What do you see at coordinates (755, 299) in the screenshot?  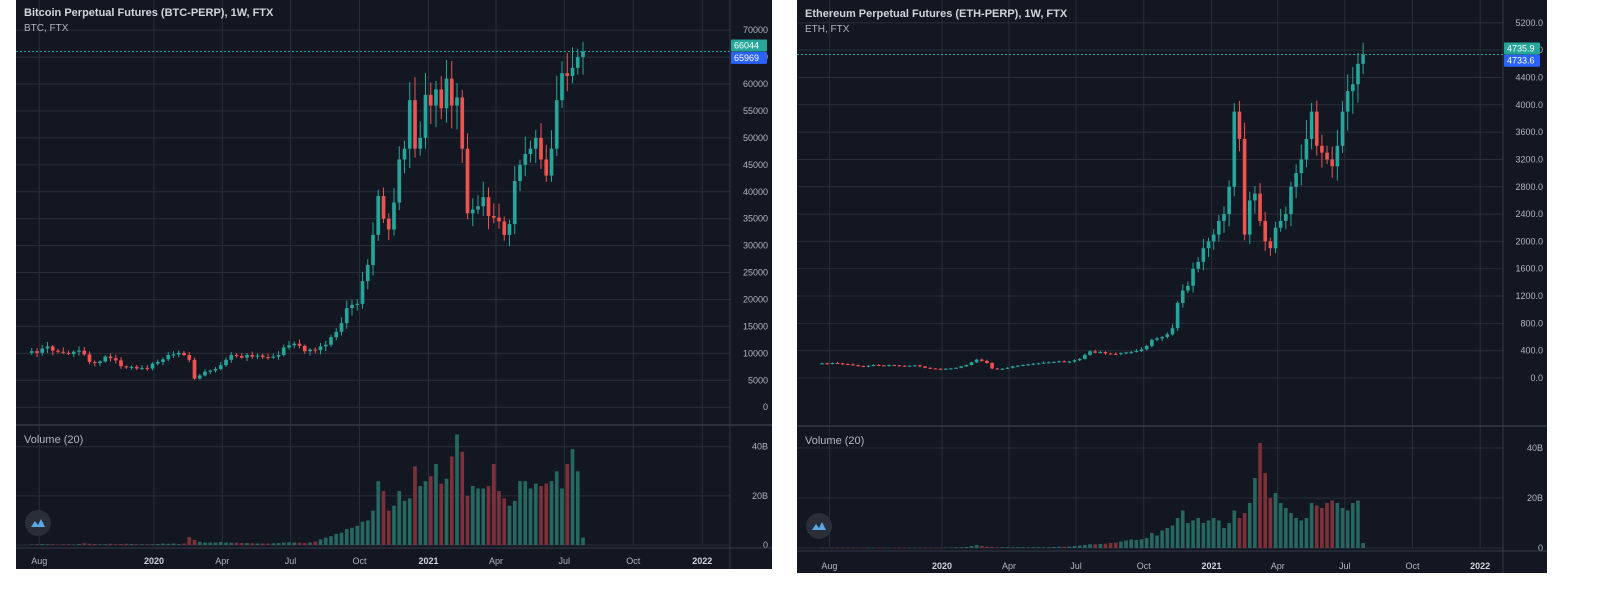 I see `y-tick-label: 20000` at bounding box center [755, 299].